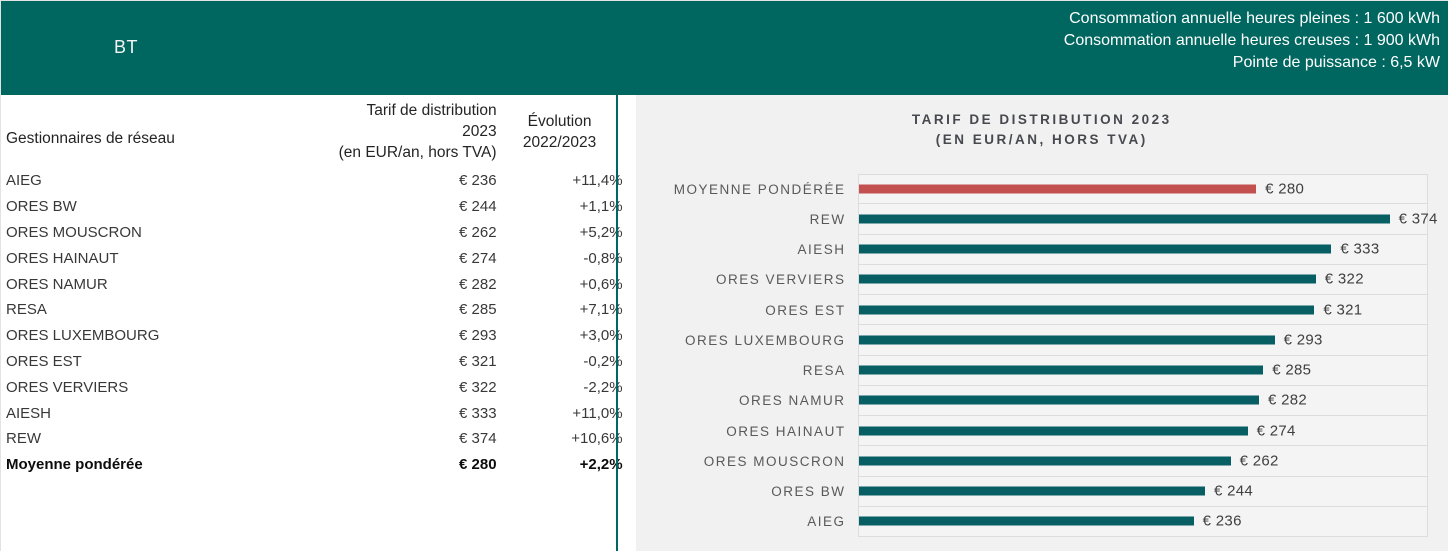 The width and height of the screenshot is (1448, 551). I want to click on bar-track: € 262, so click(1142, 461).